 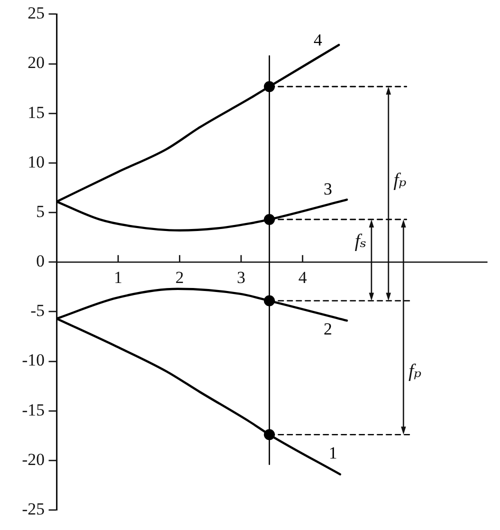 What do you see at coordinates (40, 211) in the screenshot?
I see `y-tick-label: 5` at bounding box center [40, 211].